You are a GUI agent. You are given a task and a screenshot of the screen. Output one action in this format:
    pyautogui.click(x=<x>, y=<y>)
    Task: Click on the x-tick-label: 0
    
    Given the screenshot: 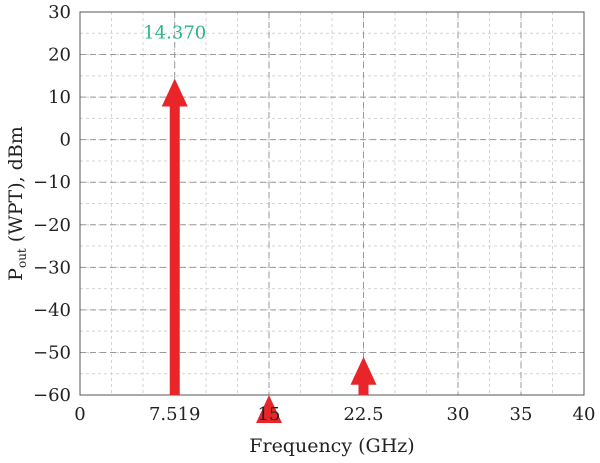 What is the action you would take?
    pyautogui.click(x=79, y=414)
    